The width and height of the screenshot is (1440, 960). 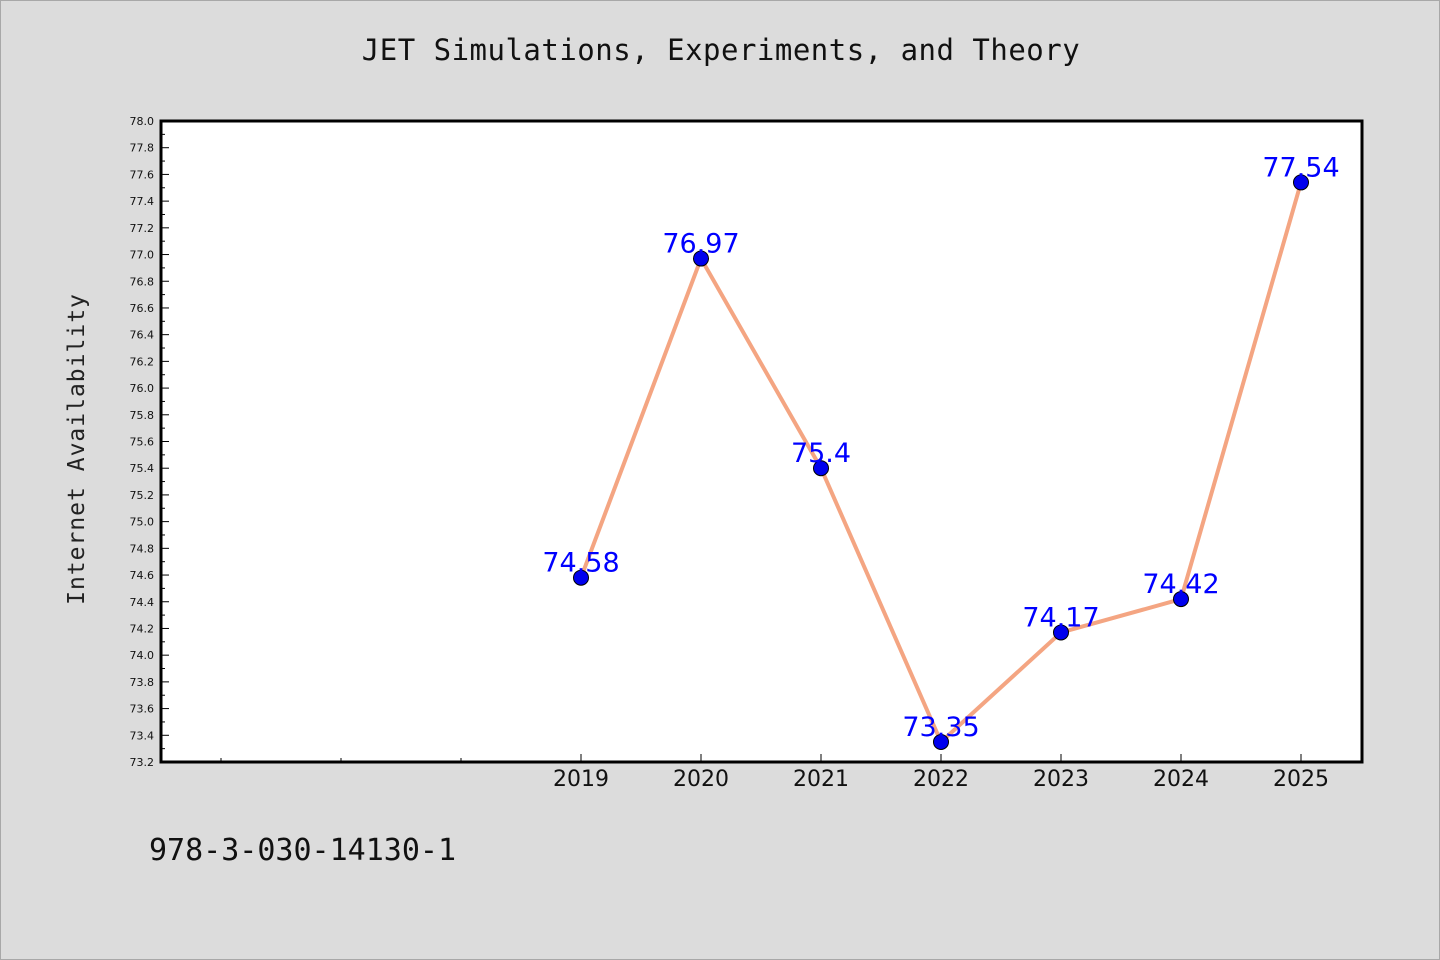 I want to click on chart-title: JET Simulations, Experiments, and Theory, so click(x=721, y=50).